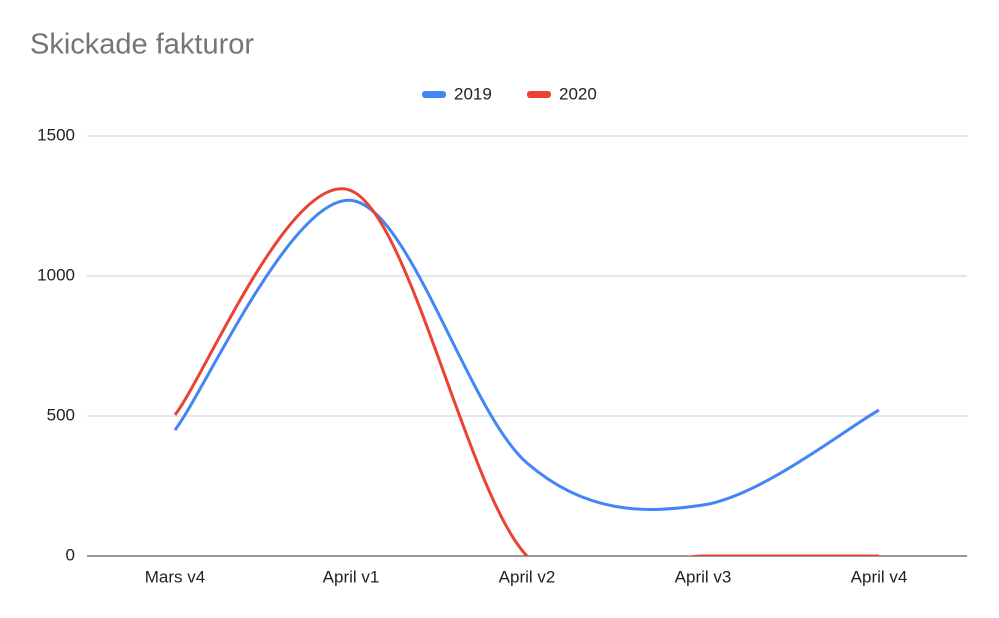 The image size is (999, 618). I want to click on x-tick-label: April v4, so click(879, 576).